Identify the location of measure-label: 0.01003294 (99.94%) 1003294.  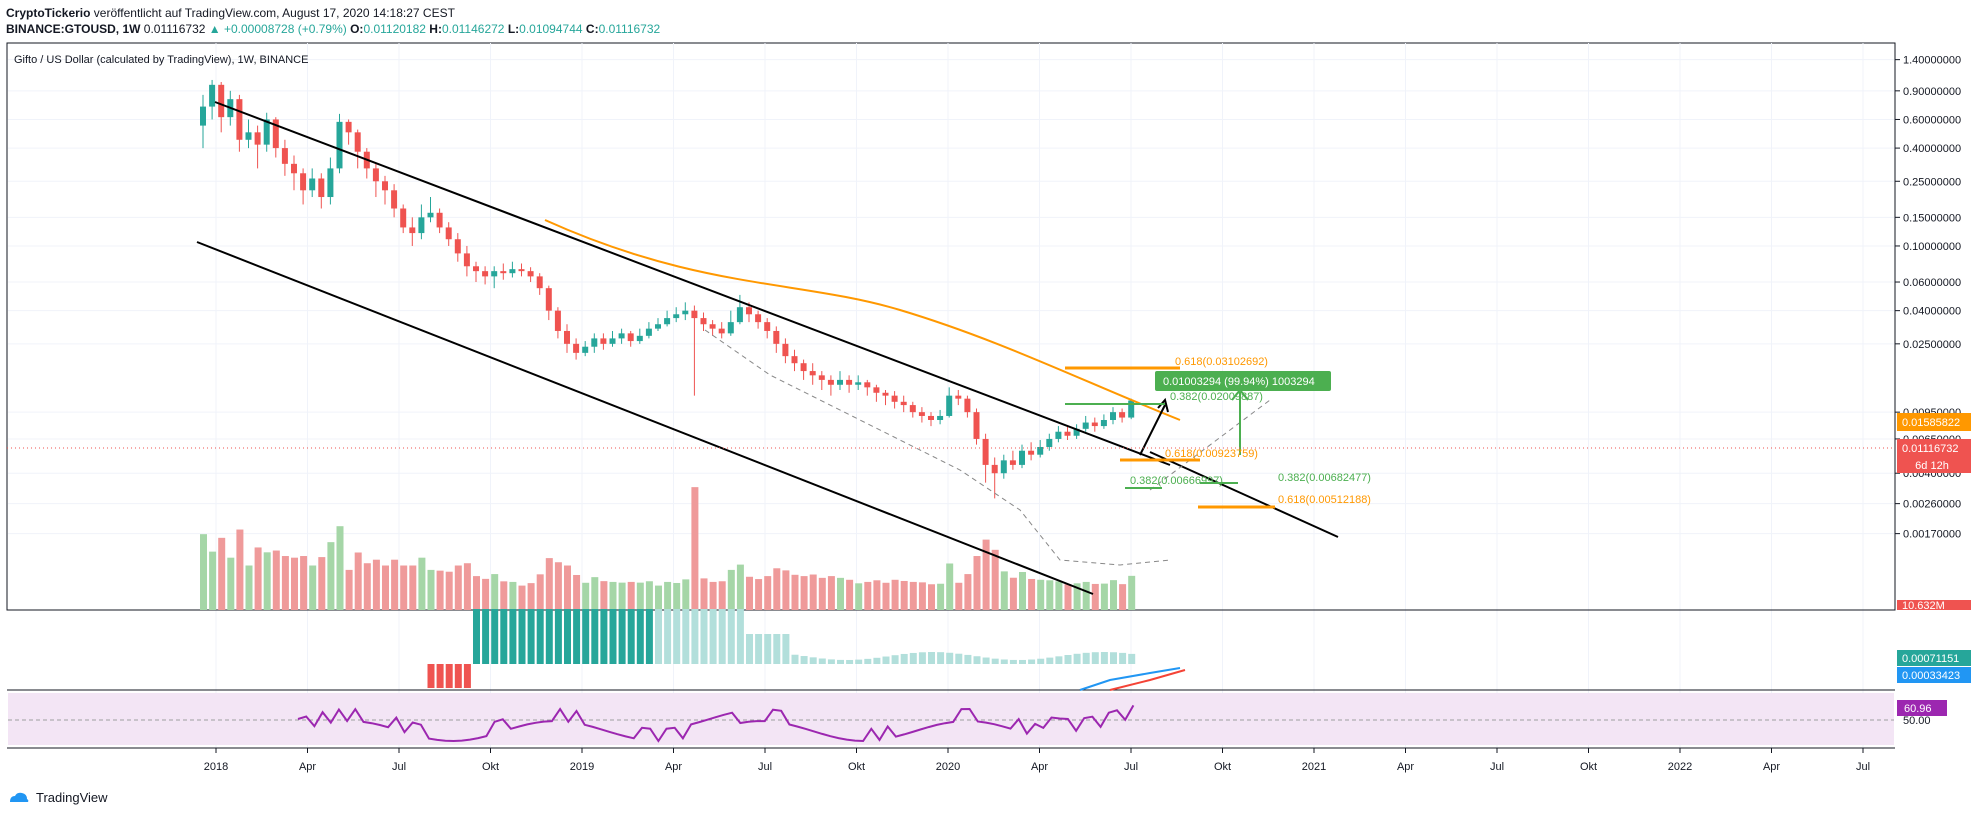
(1239, 382).